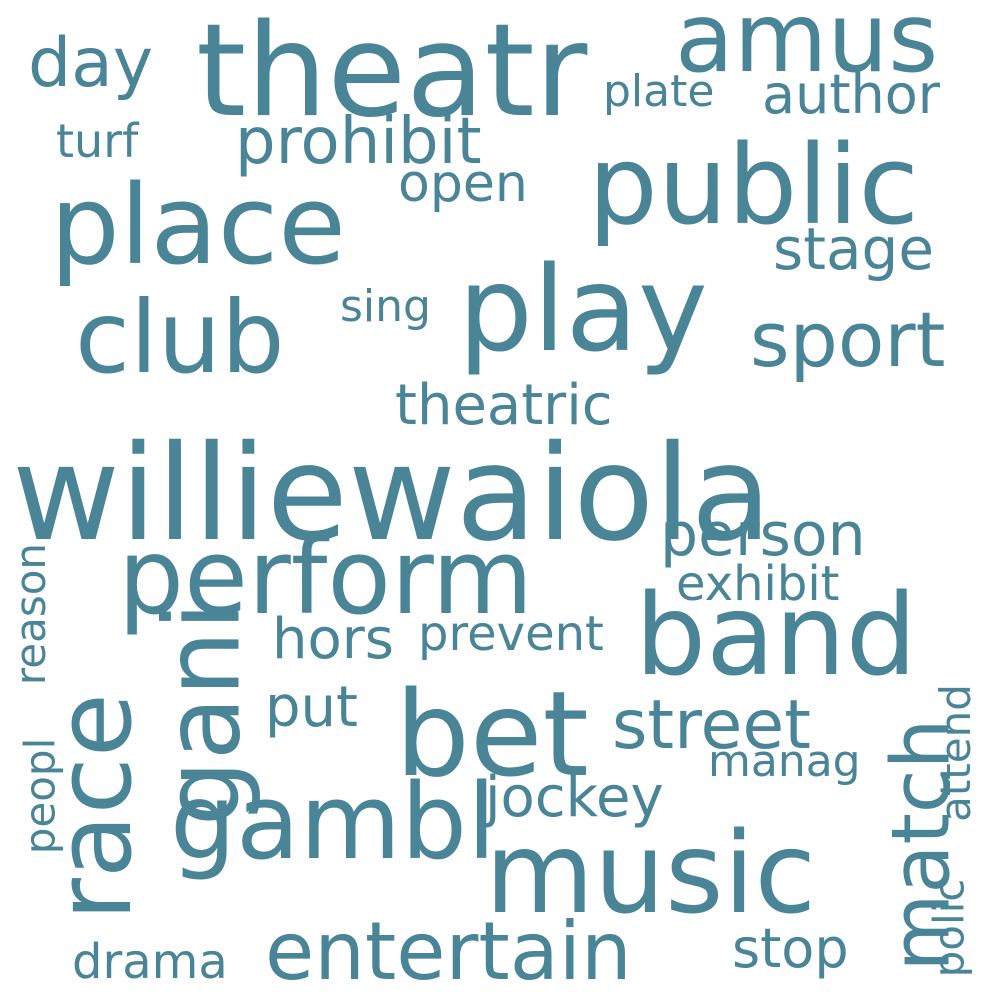 This screenshot has height=1000, width=1000. Describe the element at coordinates (583, 309) in the screenshot. I see `word-play: play` at that location.